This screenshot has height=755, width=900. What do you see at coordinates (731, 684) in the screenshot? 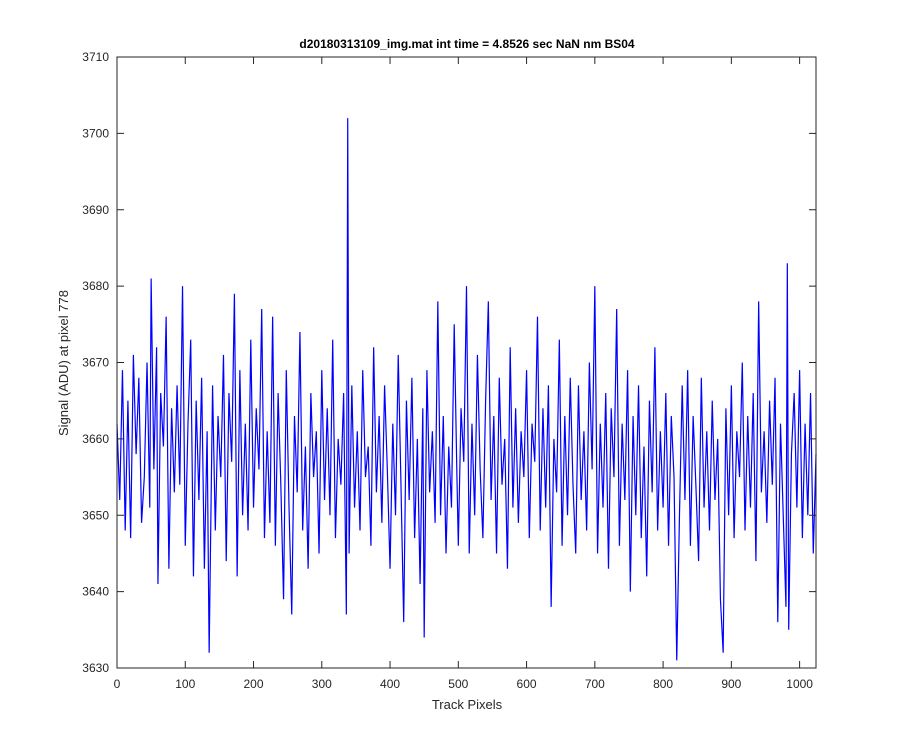
I see `x-tick-label: 900` at bounding box center [731, 684].